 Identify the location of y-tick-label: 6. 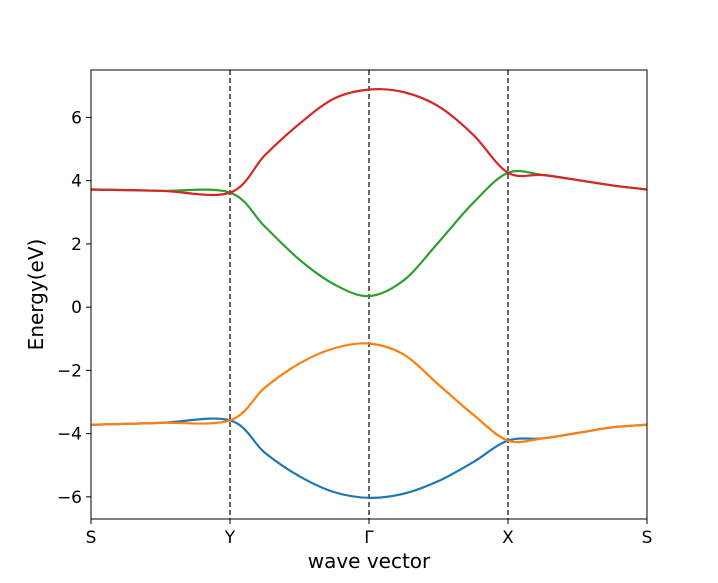
(76, 118).